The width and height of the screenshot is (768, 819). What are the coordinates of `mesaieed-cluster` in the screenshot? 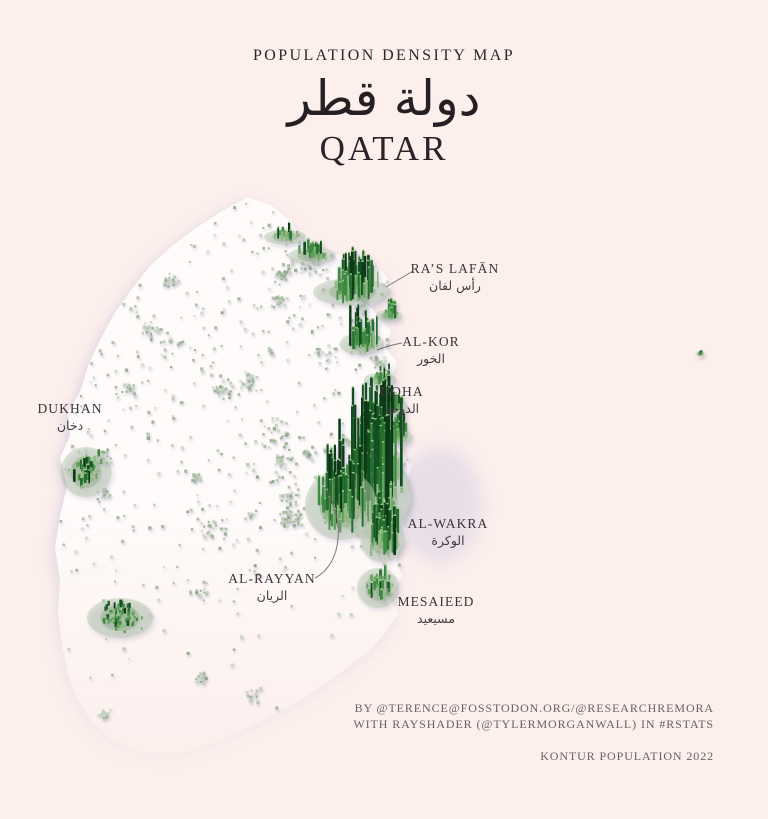 It's located at (378, 585).